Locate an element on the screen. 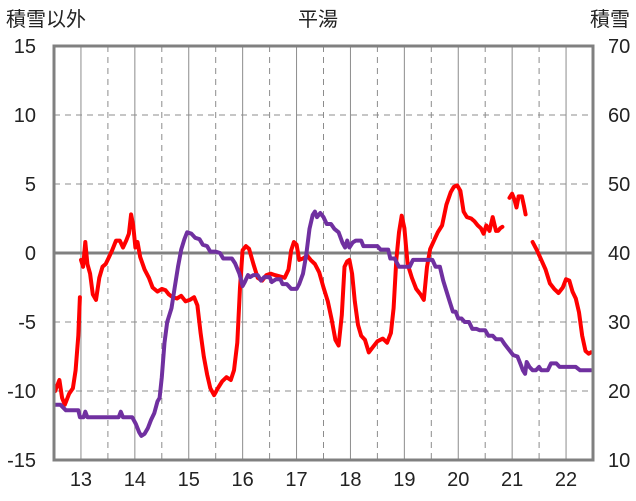 This screenshot has width=636, height=501. x-tick-label: 22 is located at coordinates (566, 480).